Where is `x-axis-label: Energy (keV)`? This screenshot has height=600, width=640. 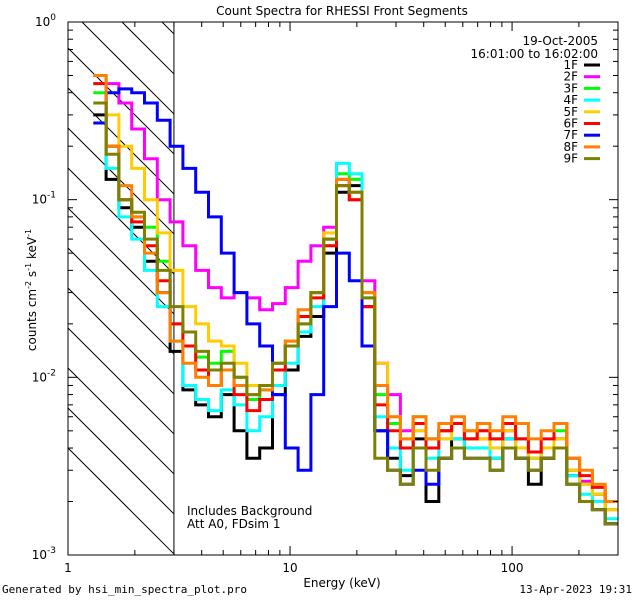 x-axis-label: Energy (keV) is located at coordinates (341, 583).